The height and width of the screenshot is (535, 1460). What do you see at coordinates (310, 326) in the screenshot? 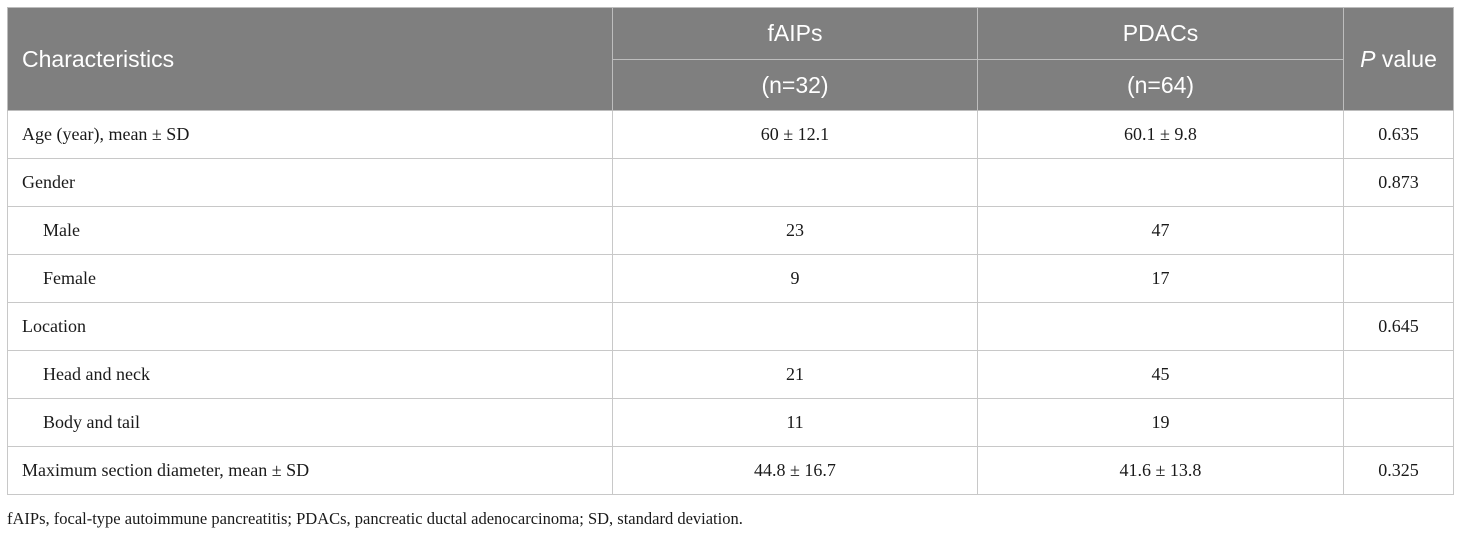
I see `row-label: Location` at bounding box center [310, 326].